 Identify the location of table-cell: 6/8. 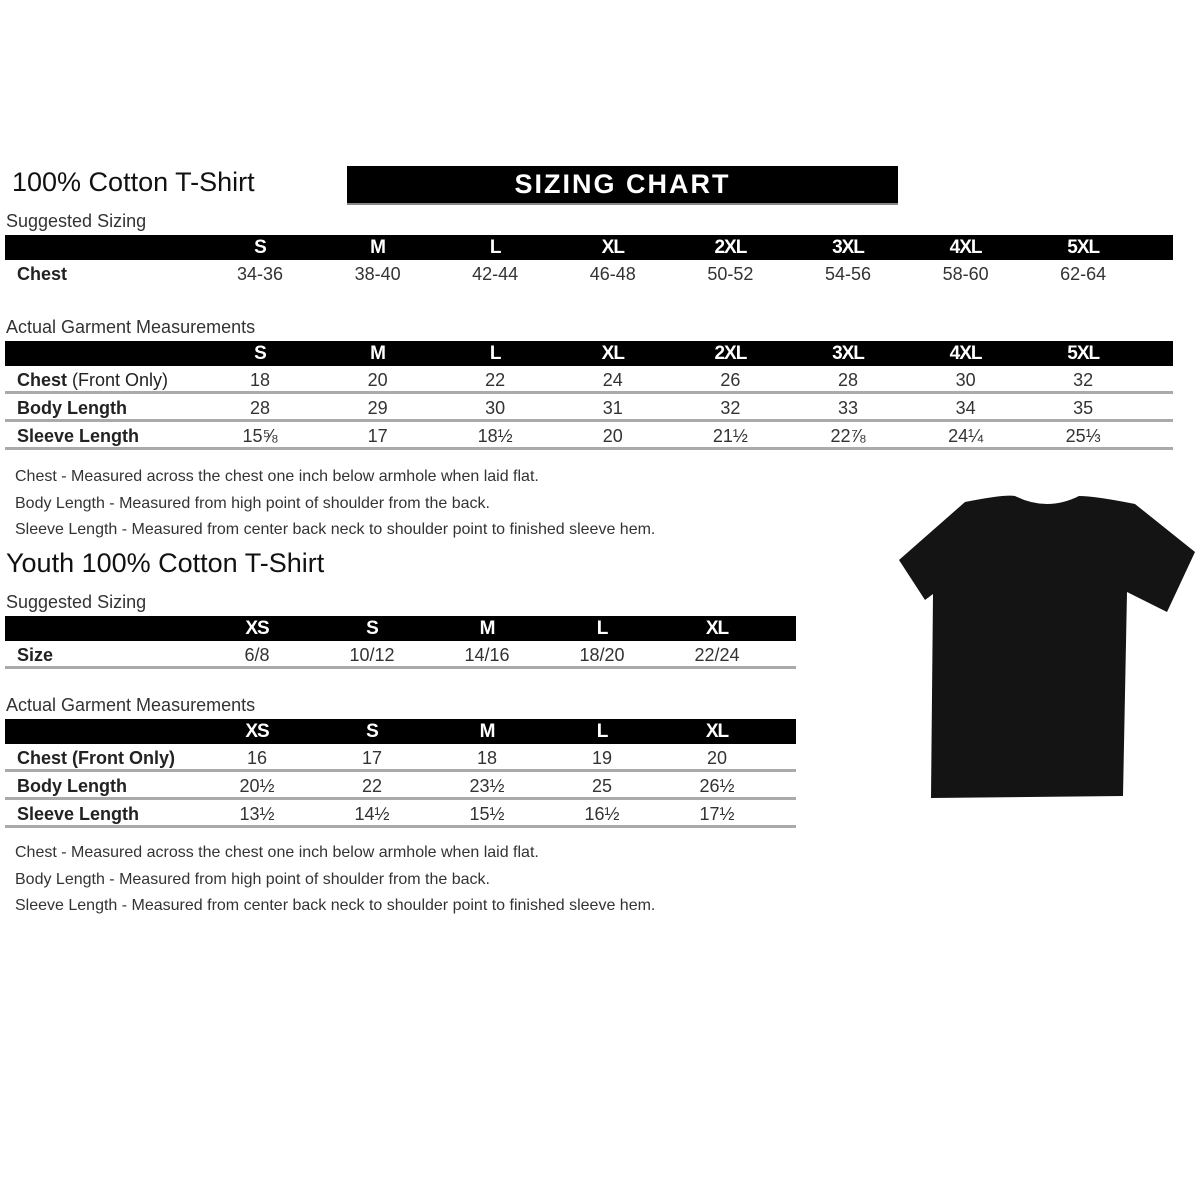
(257, 655).